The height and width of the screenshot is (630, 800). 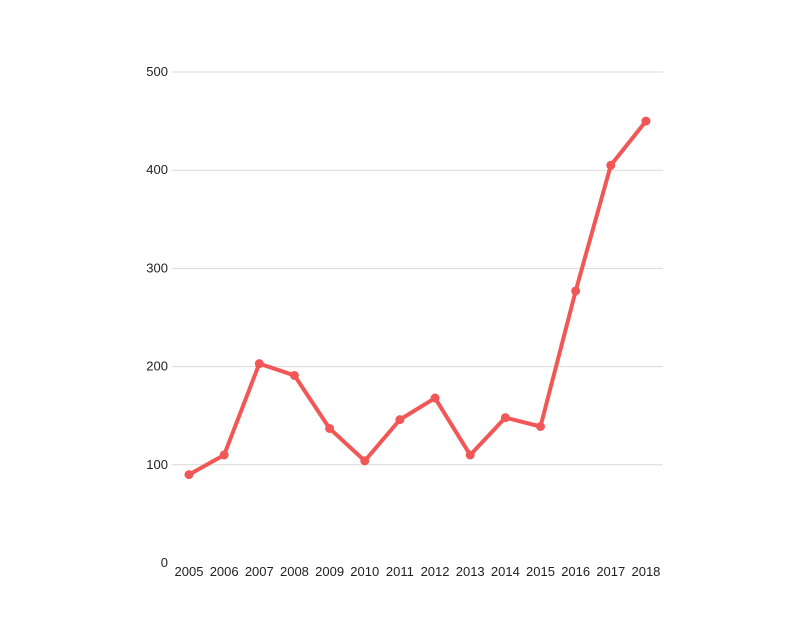 What do you see at coordinates (259, 571) in the screenshot?
I see `x-tick-label: 2007` at bounding box center [259, 571].